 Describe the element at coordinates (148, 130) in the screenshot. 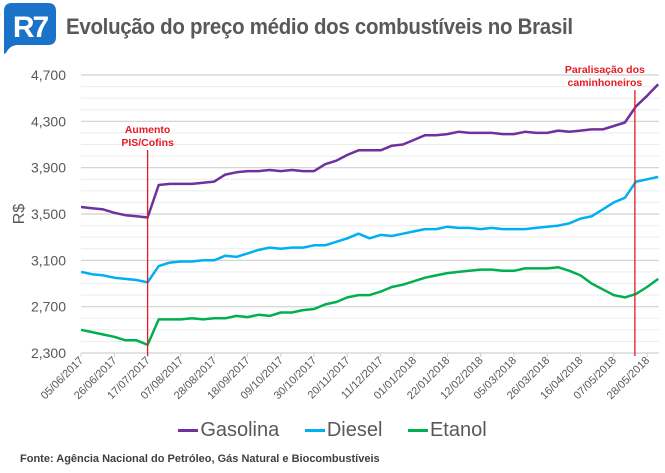

I see `annotation-label: Aumento` at that location.